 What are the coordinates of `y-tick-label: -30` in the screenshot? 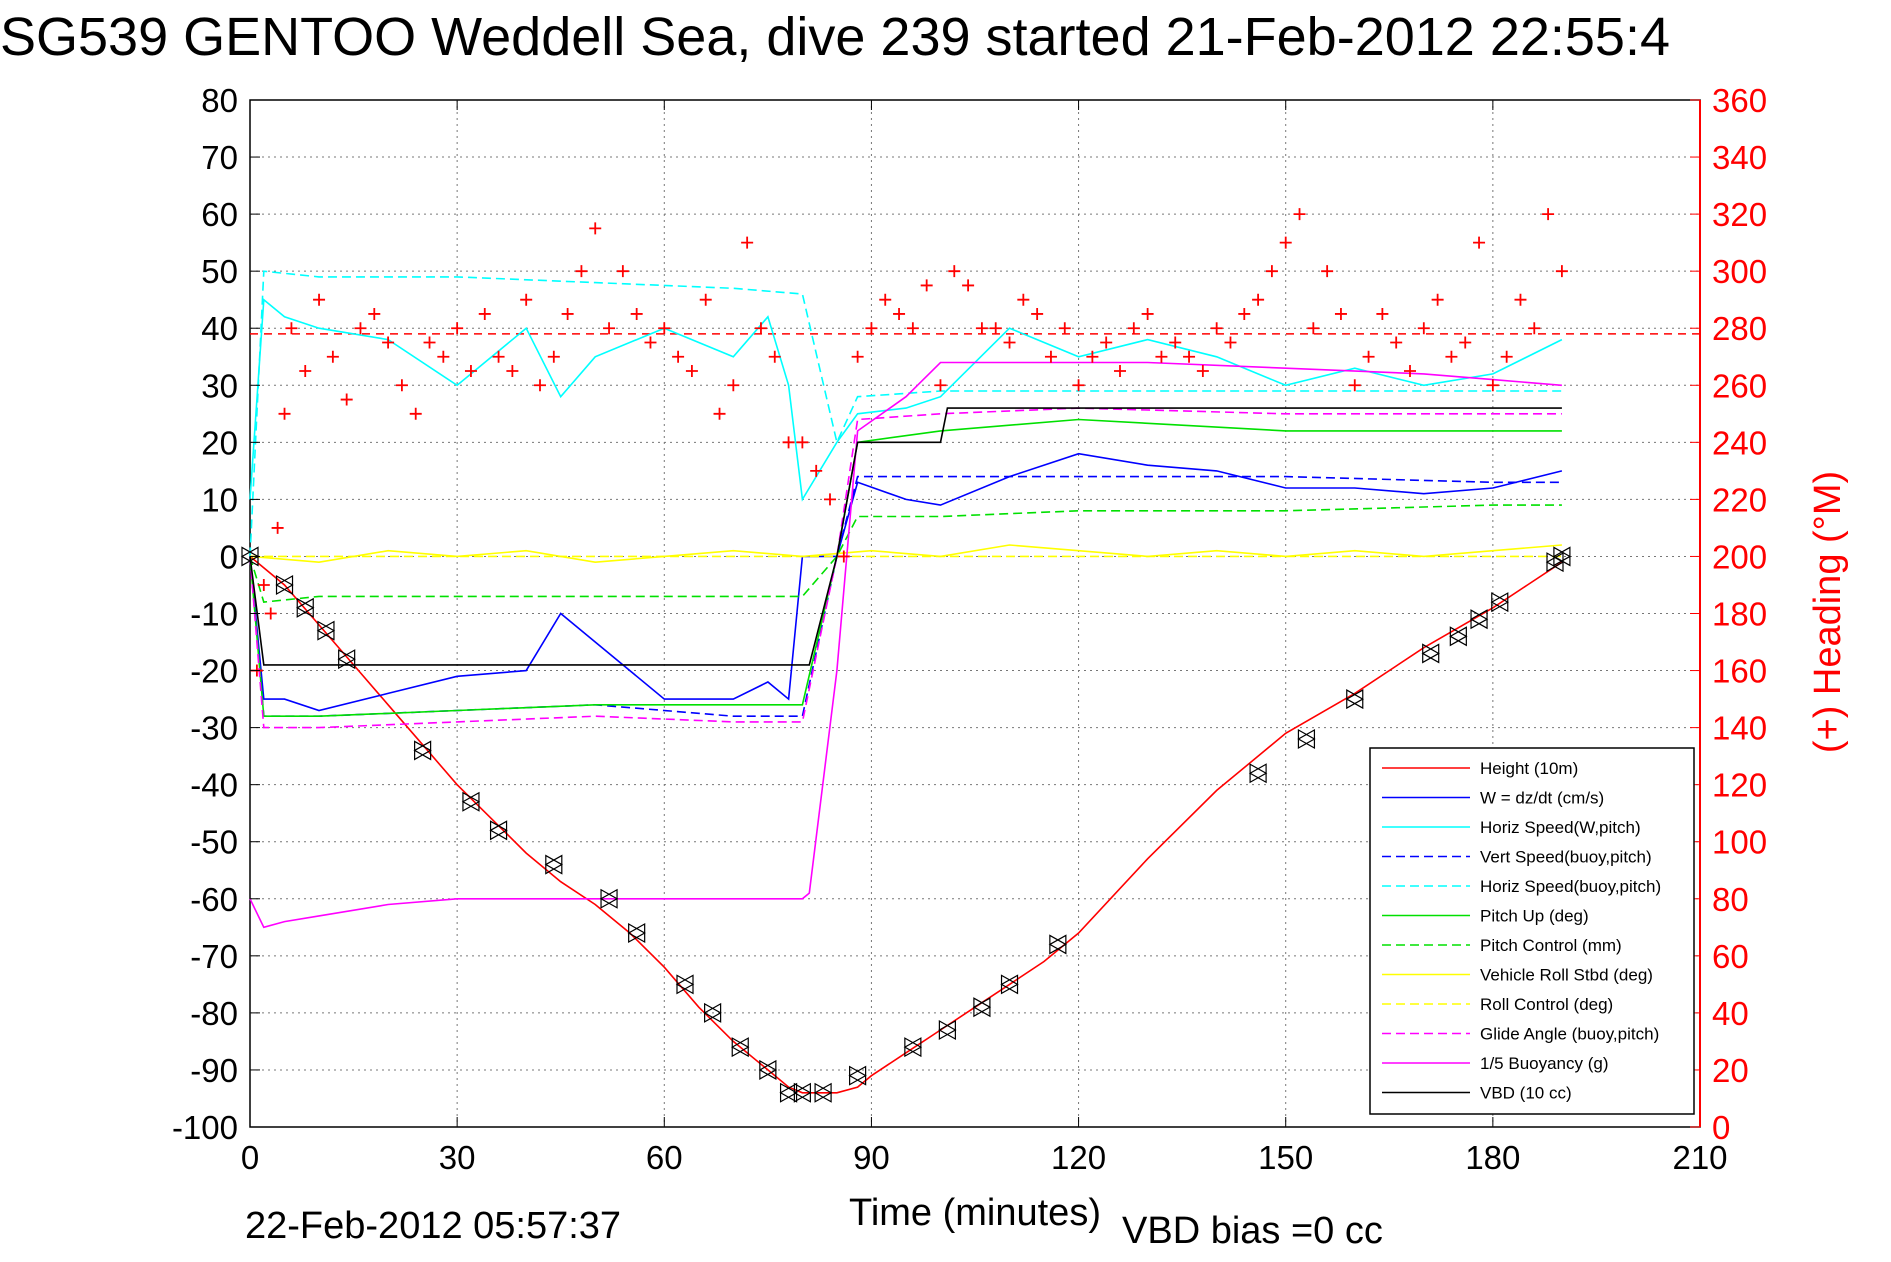 It's located at (214, 728).